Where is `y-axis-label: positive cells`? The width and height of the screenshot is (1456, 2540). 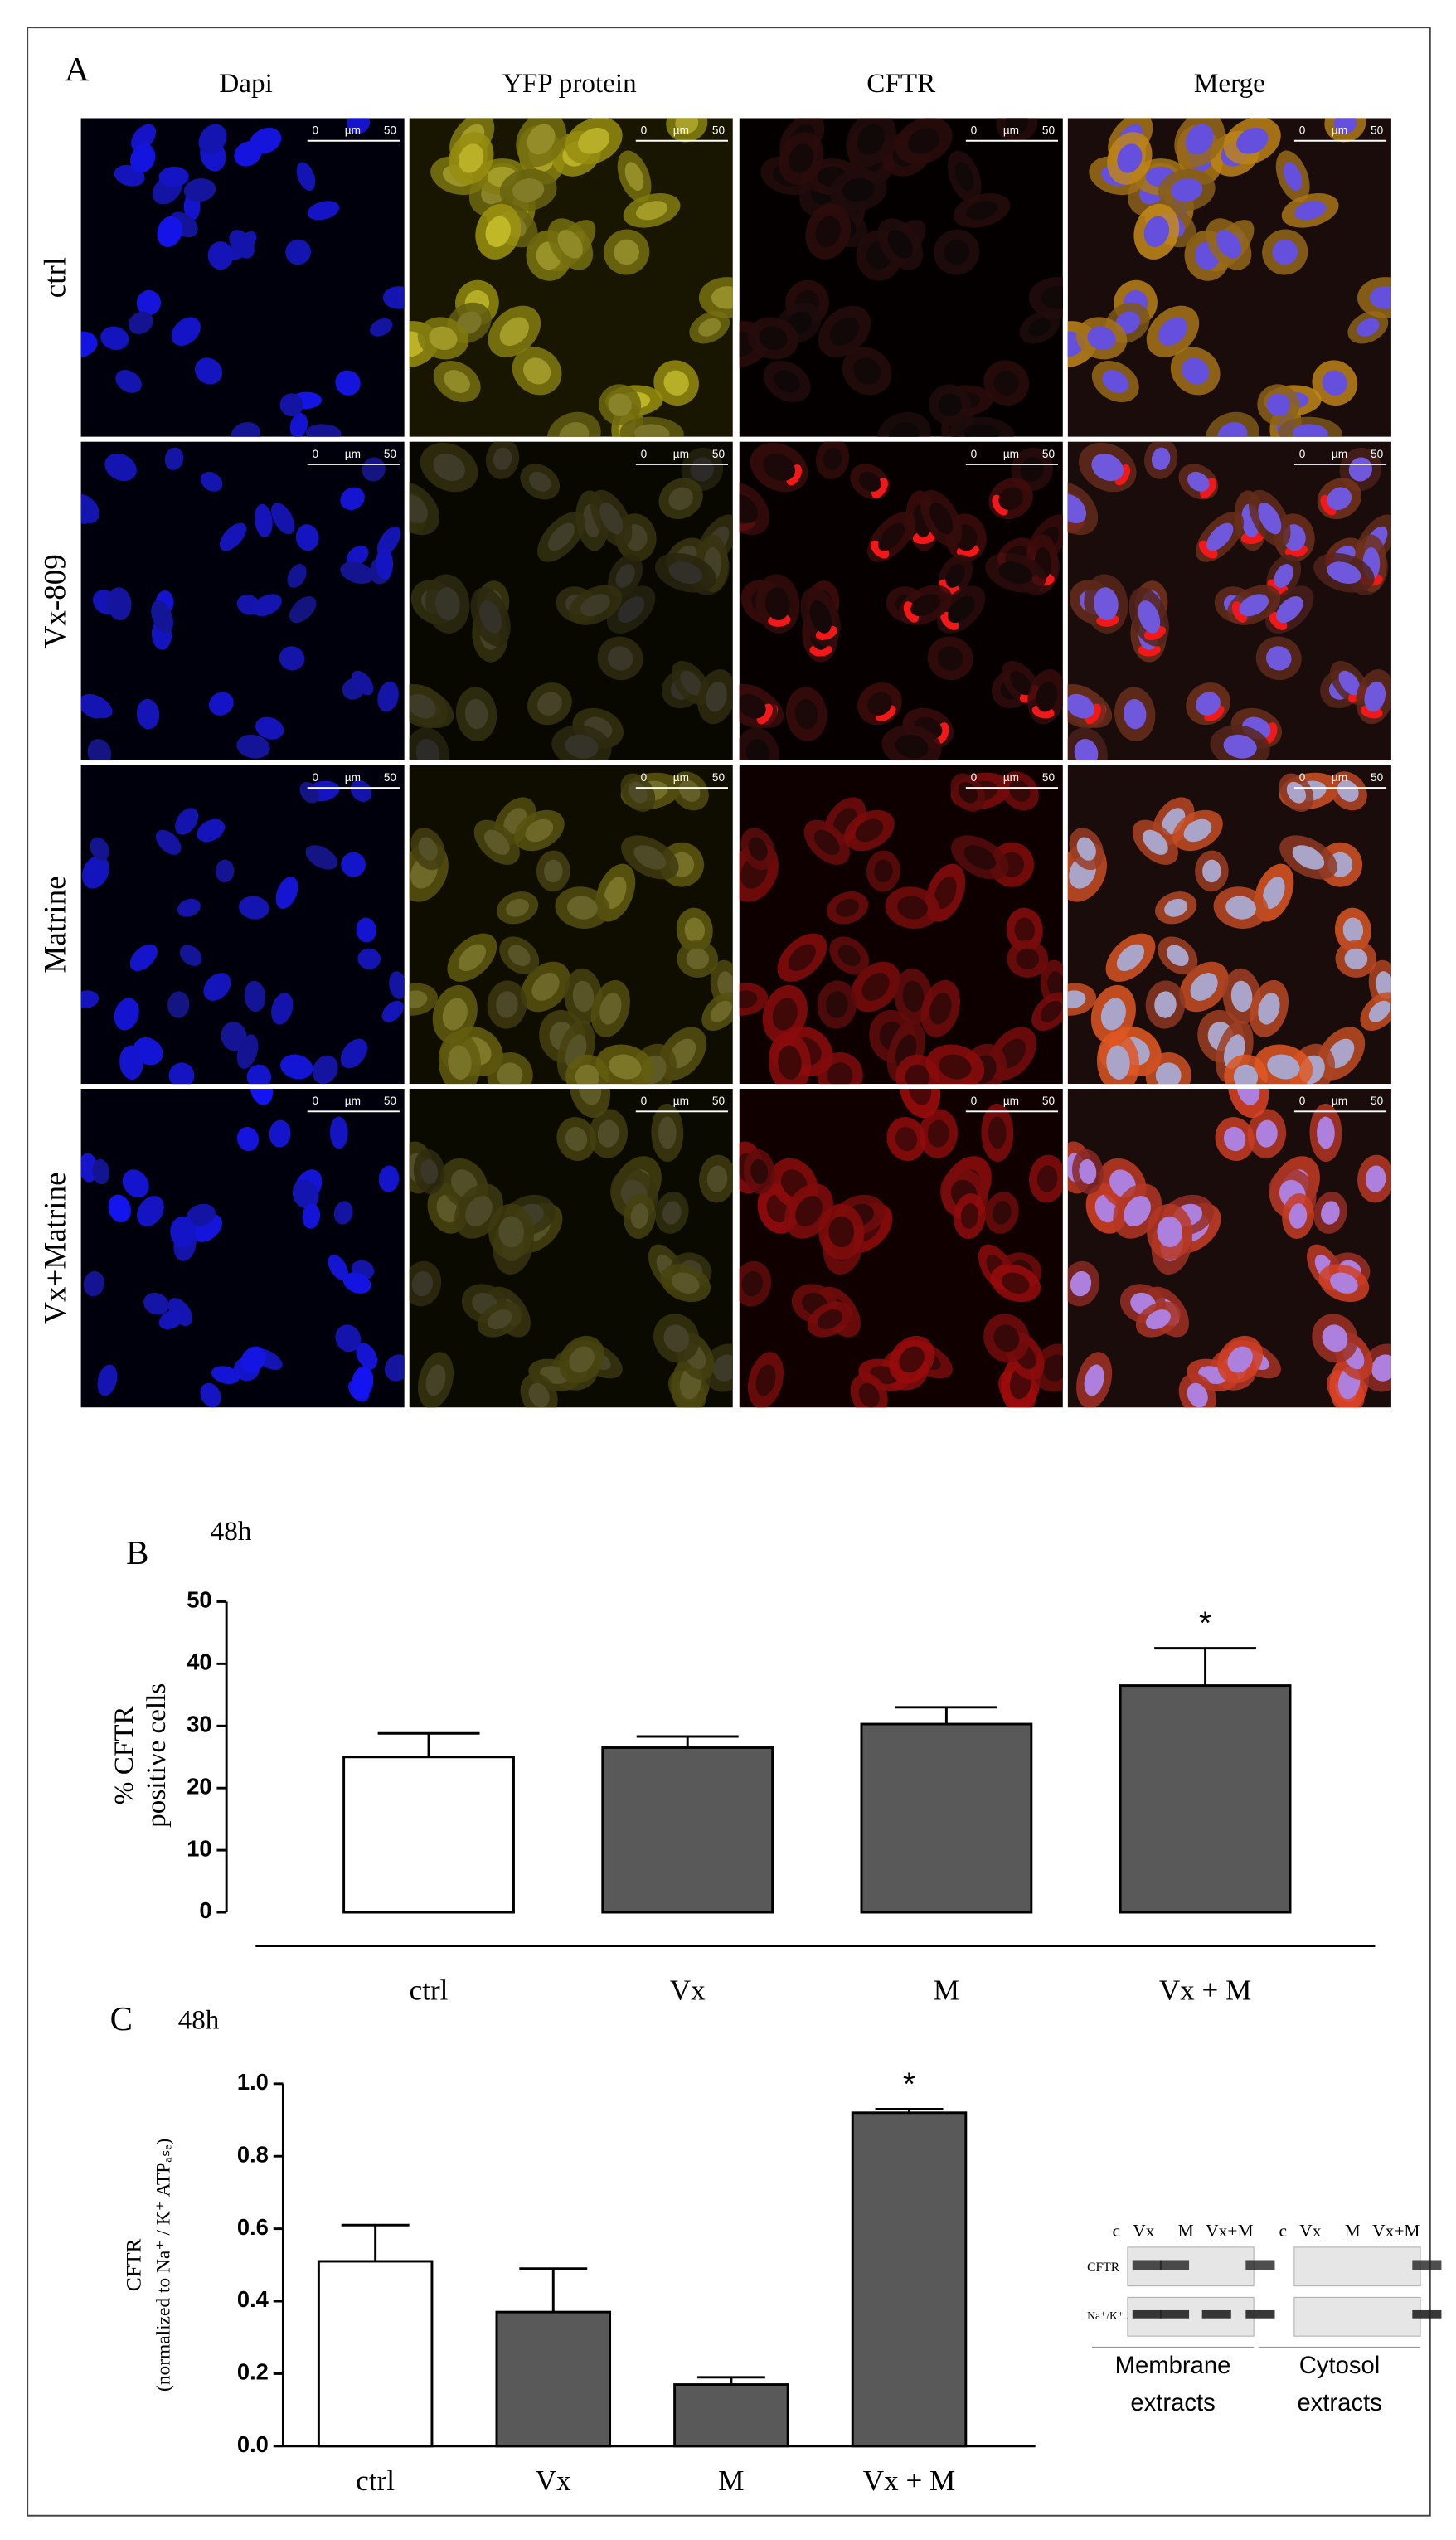 y-axis-label: positive cells is located at coordinates (156, 1755).